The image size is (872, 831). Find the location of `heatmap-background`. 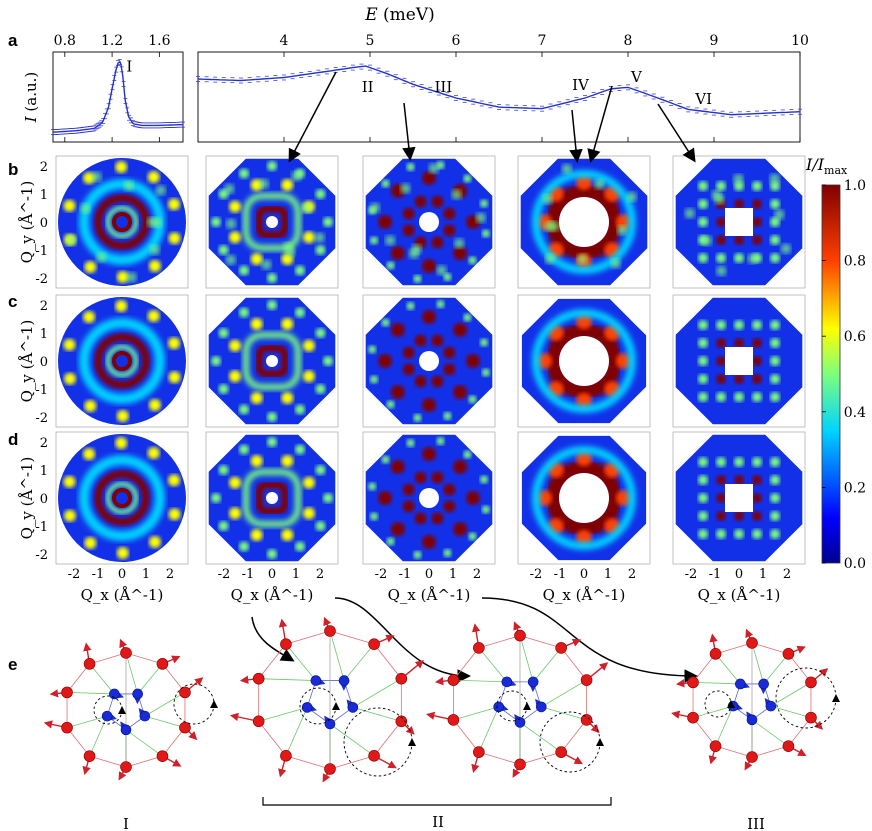

heatmap-background is located at coordinates (122, 222).